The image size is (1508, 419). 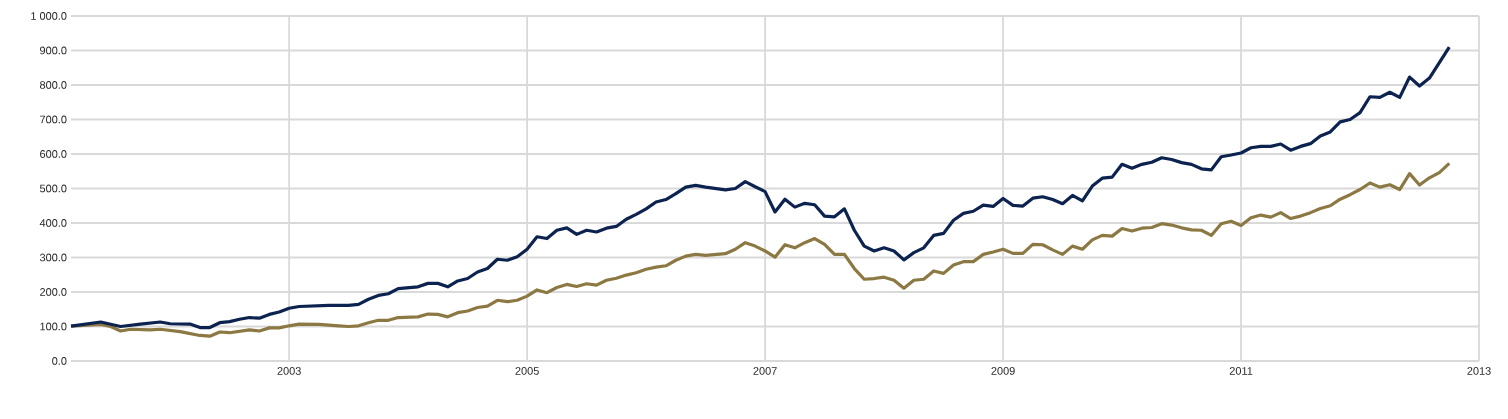 What do you see at coordinates (53, 50) in the screenshot?
I see `y-tick-label: 900.0` at bounding box center [53, 50].